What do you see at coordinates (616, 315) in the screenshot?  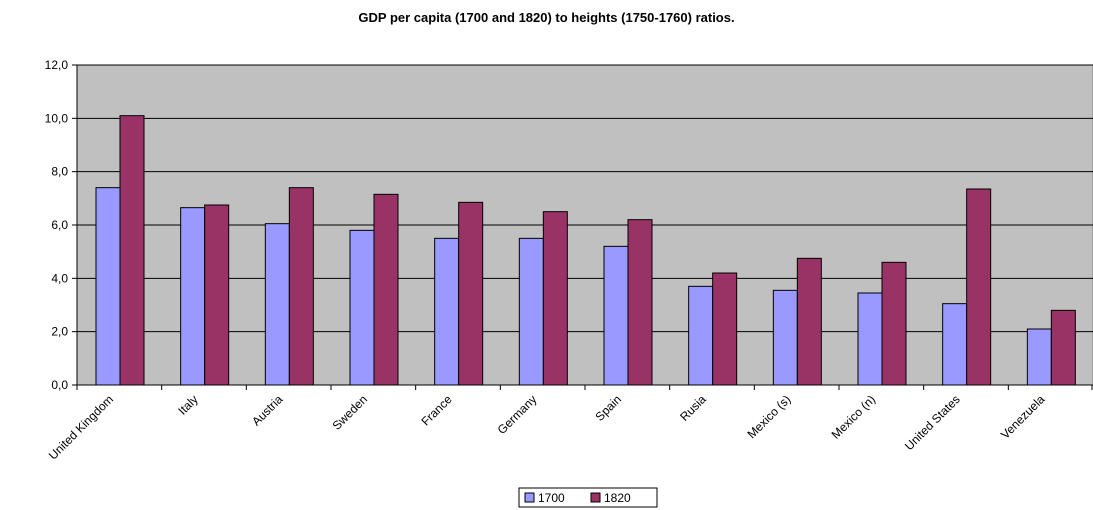 I see `bar-1700-spain` at bounding box center [616, 315].